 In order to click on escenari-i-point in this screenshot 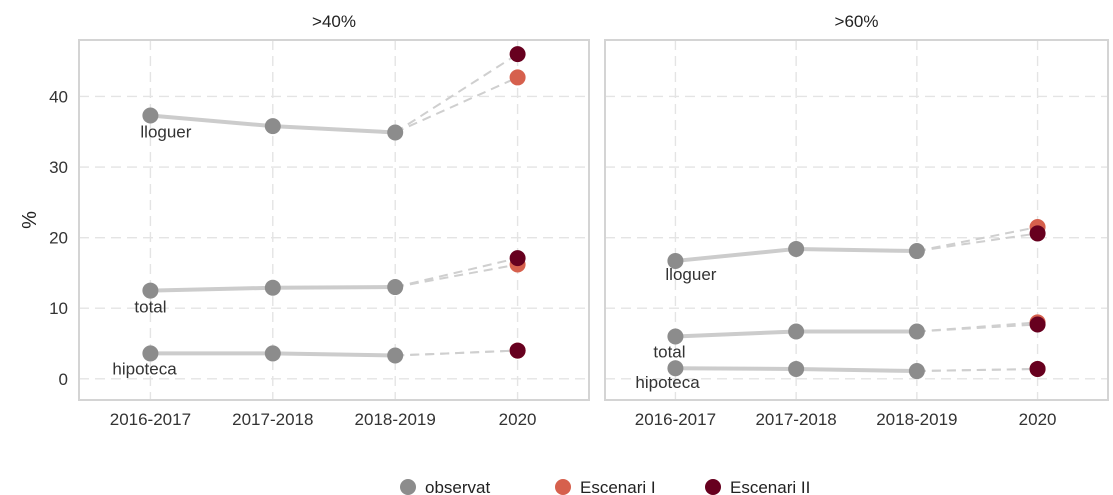, I will do `click(517, 77)`.